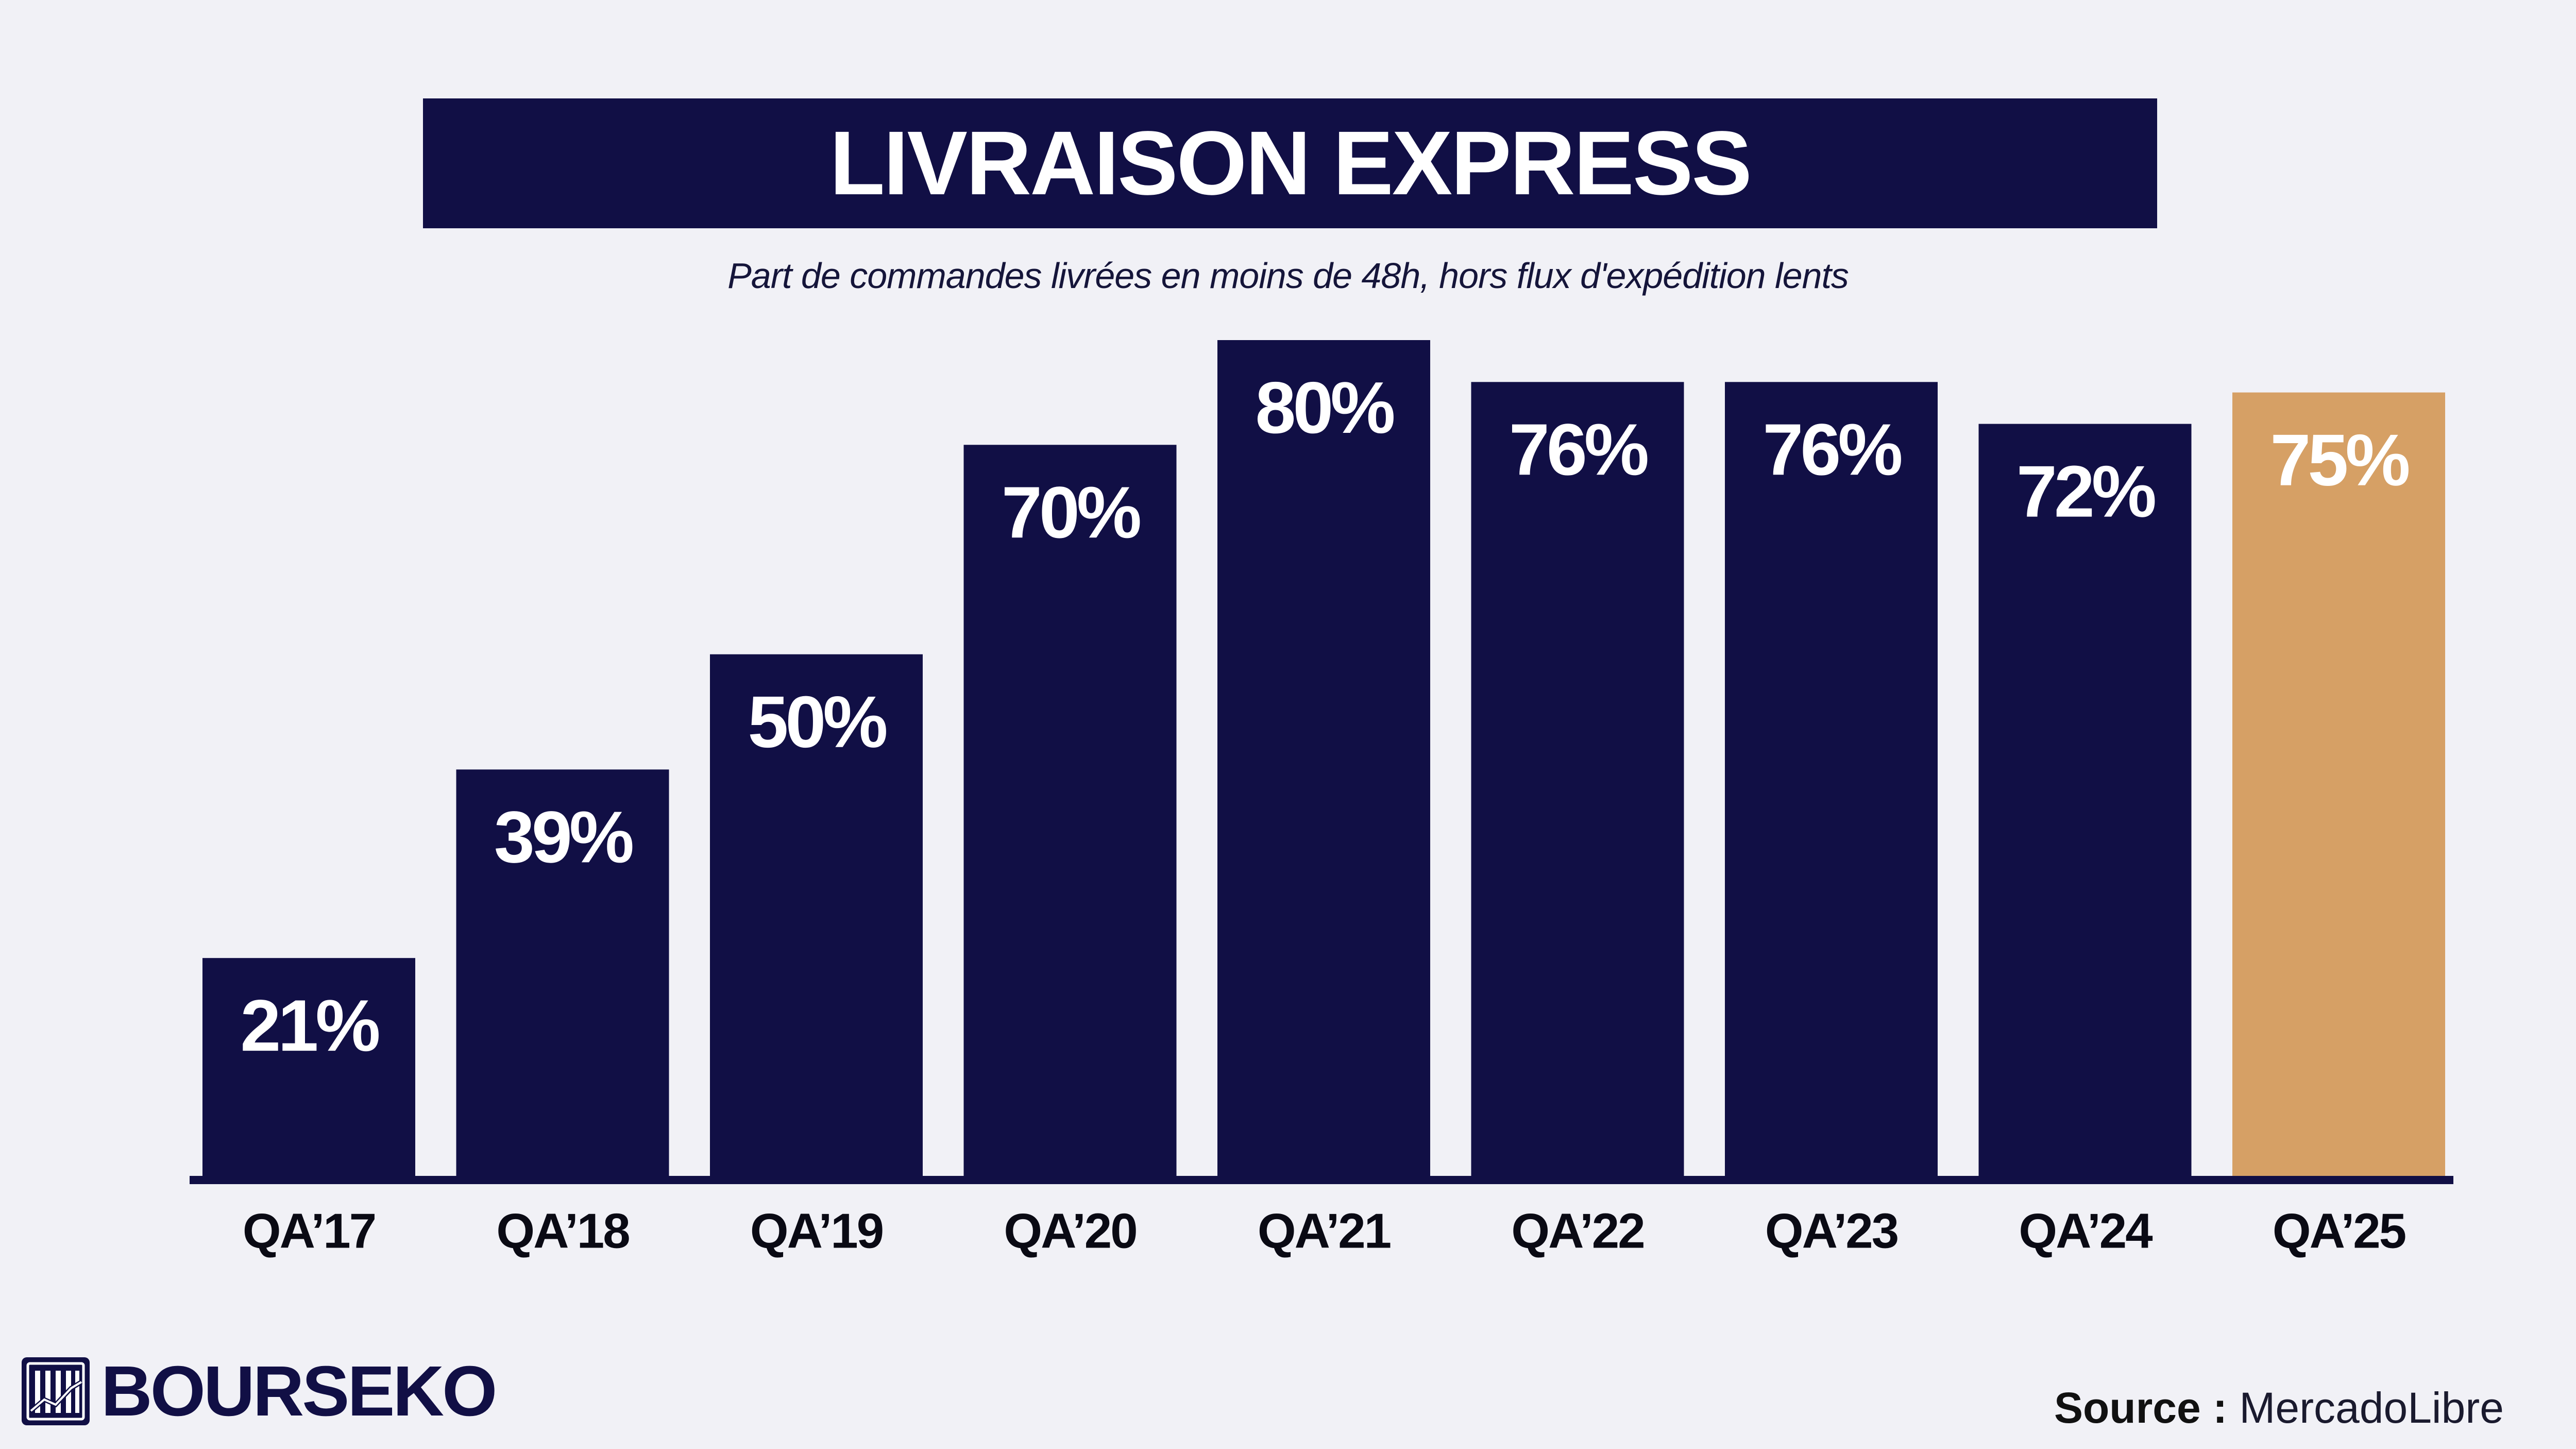 The height and width of the screenshot is (1449, 2576). What do you see at coordinates (2339, 460) in the screenshot?
I see `data-label-8: 75%` at bounding box center [2339, 460].